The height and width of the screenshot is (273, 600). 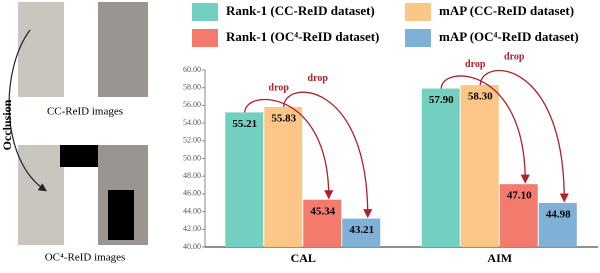 I want to click on value-label: 55.83, so click(x=283, y=118).